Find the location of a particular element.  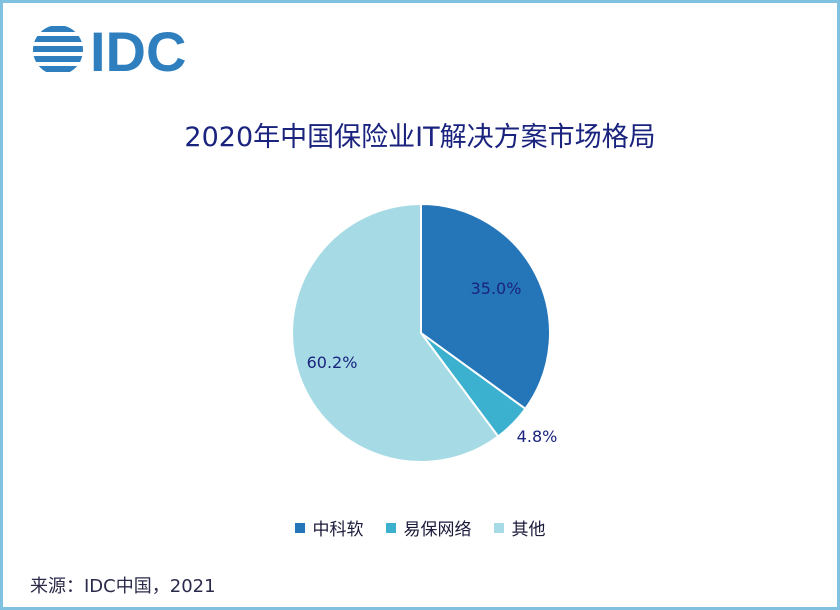

logo-text: IDC is located at coordinates (138, 50).